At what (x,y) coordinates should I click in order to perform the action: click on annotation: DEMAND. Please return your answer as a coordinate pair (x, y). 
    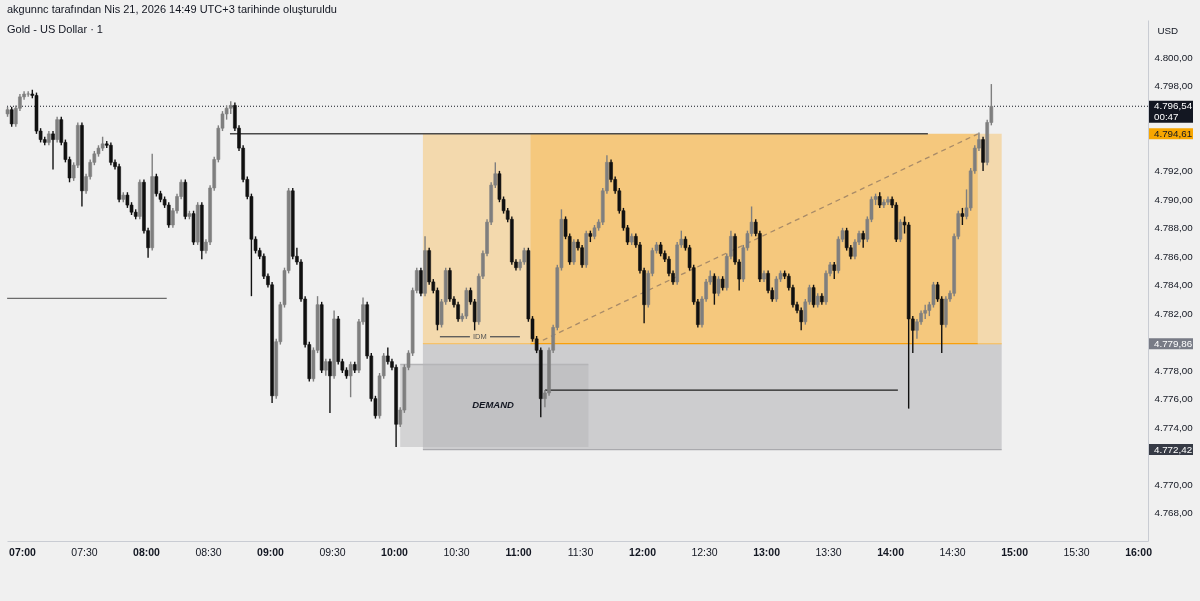
    Looking at the image, I should click on (493, 405).